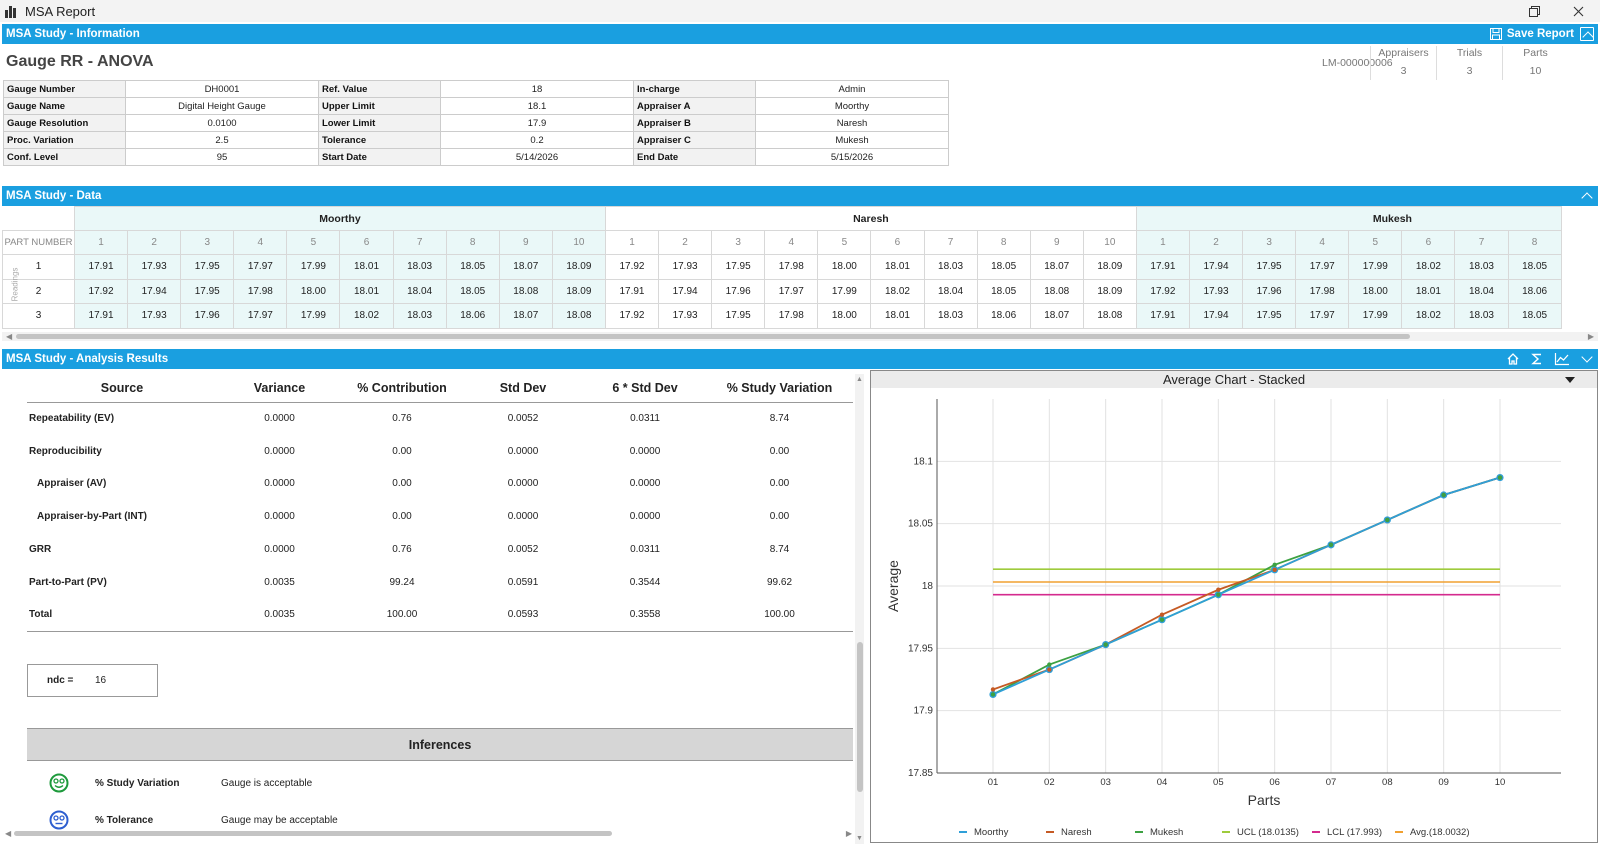 Image resolution: width=1600 pixels, height=860 pixels. Describe the element at coordinates (1570, 380) in the screenshot. I see `chart-dropdown-icon` at that location.